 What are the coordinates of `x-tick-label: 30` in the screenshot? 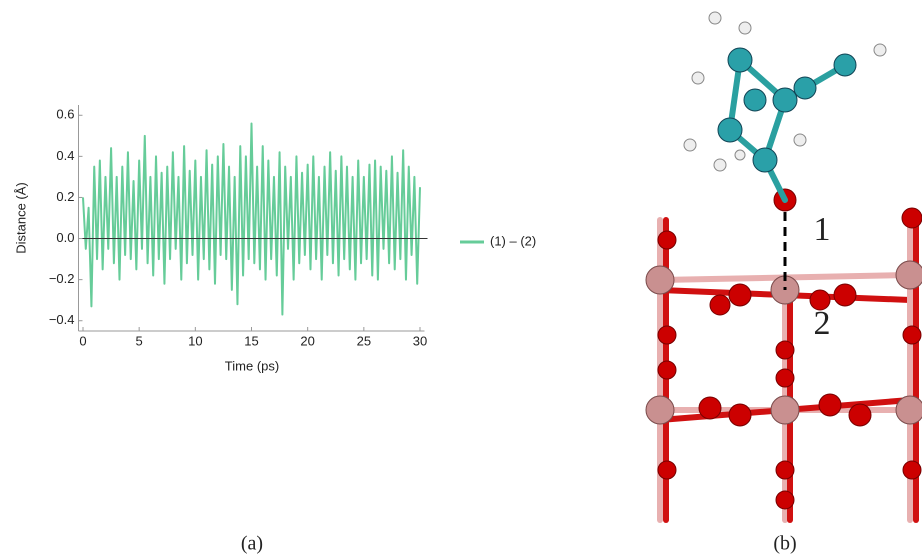 It's located at (420, 340).